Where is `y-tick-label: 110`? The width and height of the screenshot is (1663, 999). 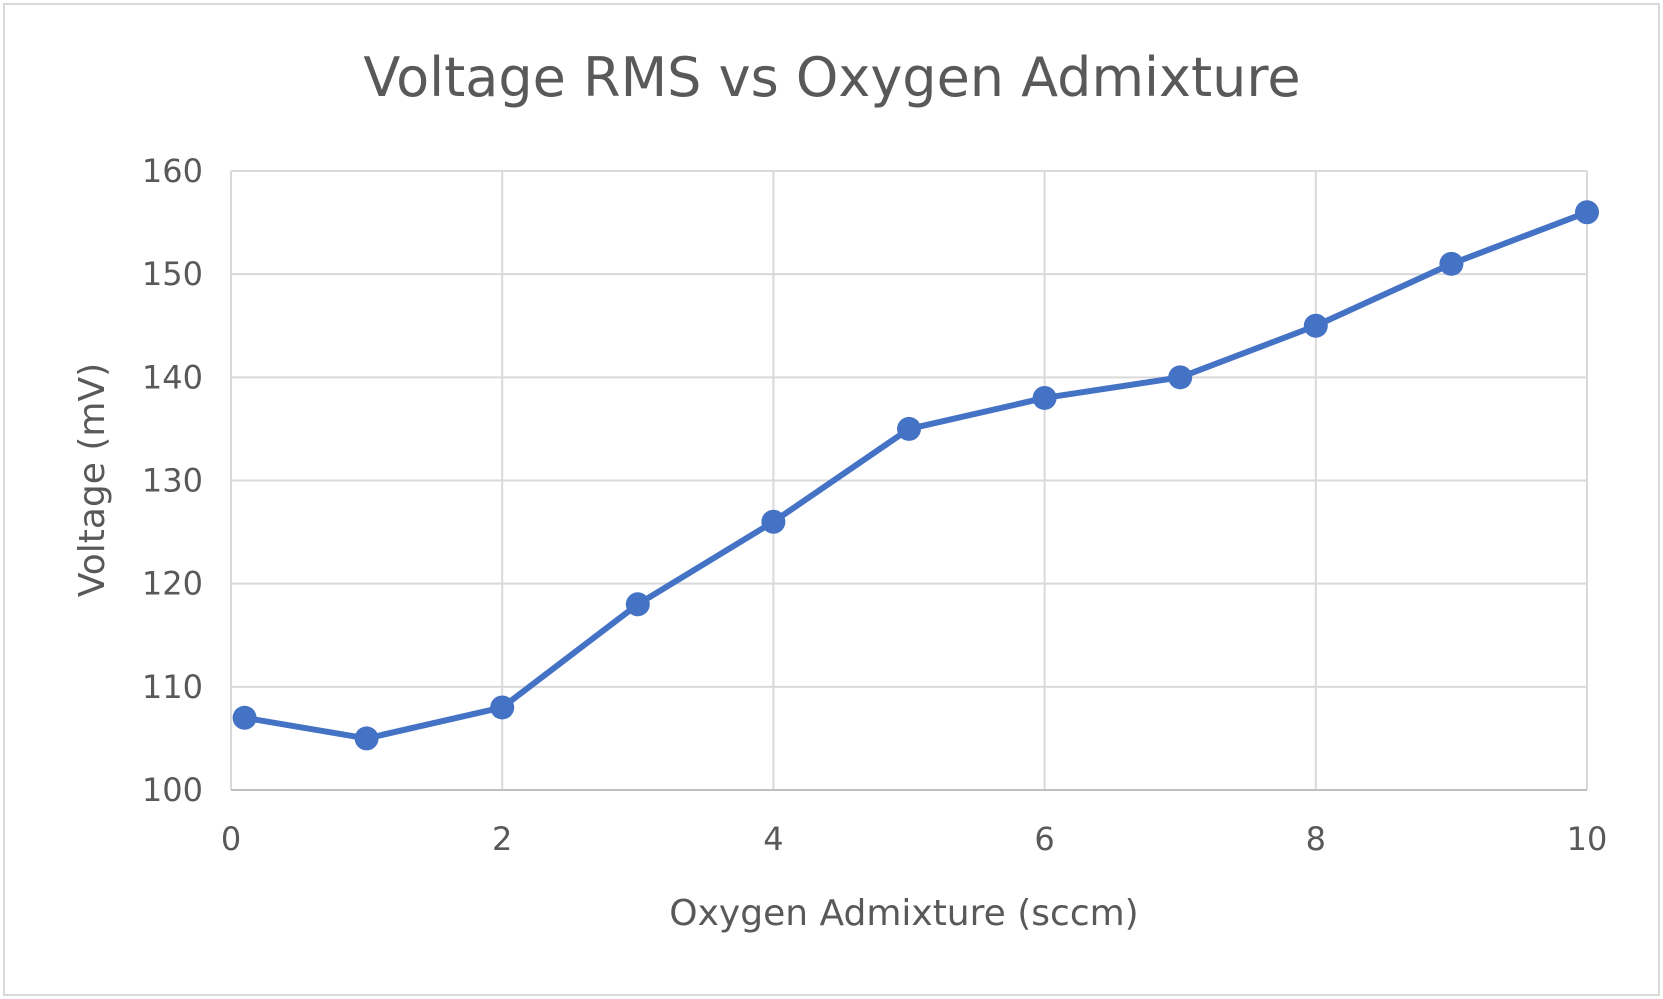
y-tick-label: 110 is located at coordinates (172, 687).